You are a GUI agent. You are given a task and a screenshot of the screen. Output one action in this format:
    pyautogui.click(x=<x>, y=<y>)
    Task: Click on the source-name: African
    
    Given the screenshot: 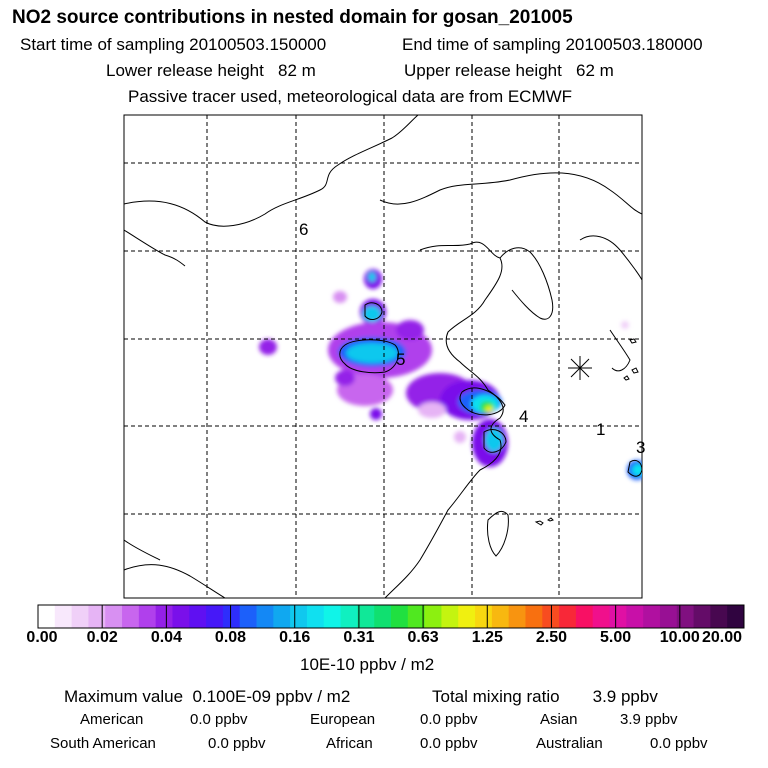 What is the action you would take?
    pyautogui.click(x=349, y=743)
    